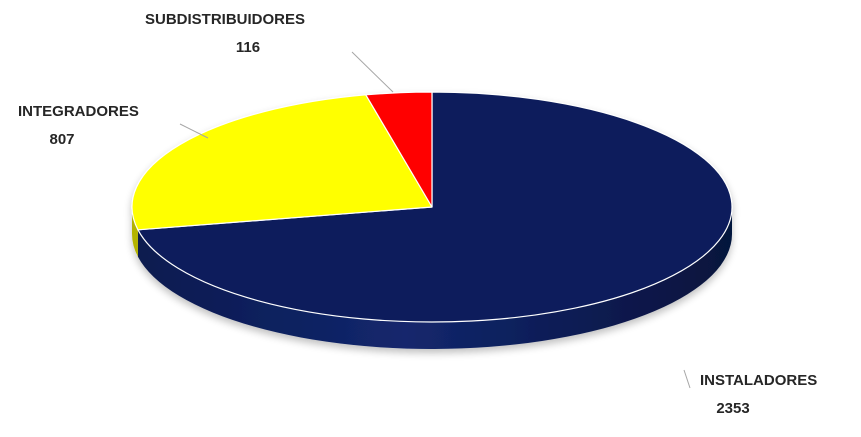 The height and width of the screenshot is (437, 861). What do you see at coordinates (78, 111) in the screenshot?
I see `data-label-name-integradores: INTEGRADORES` at bounding box center [78, 111].